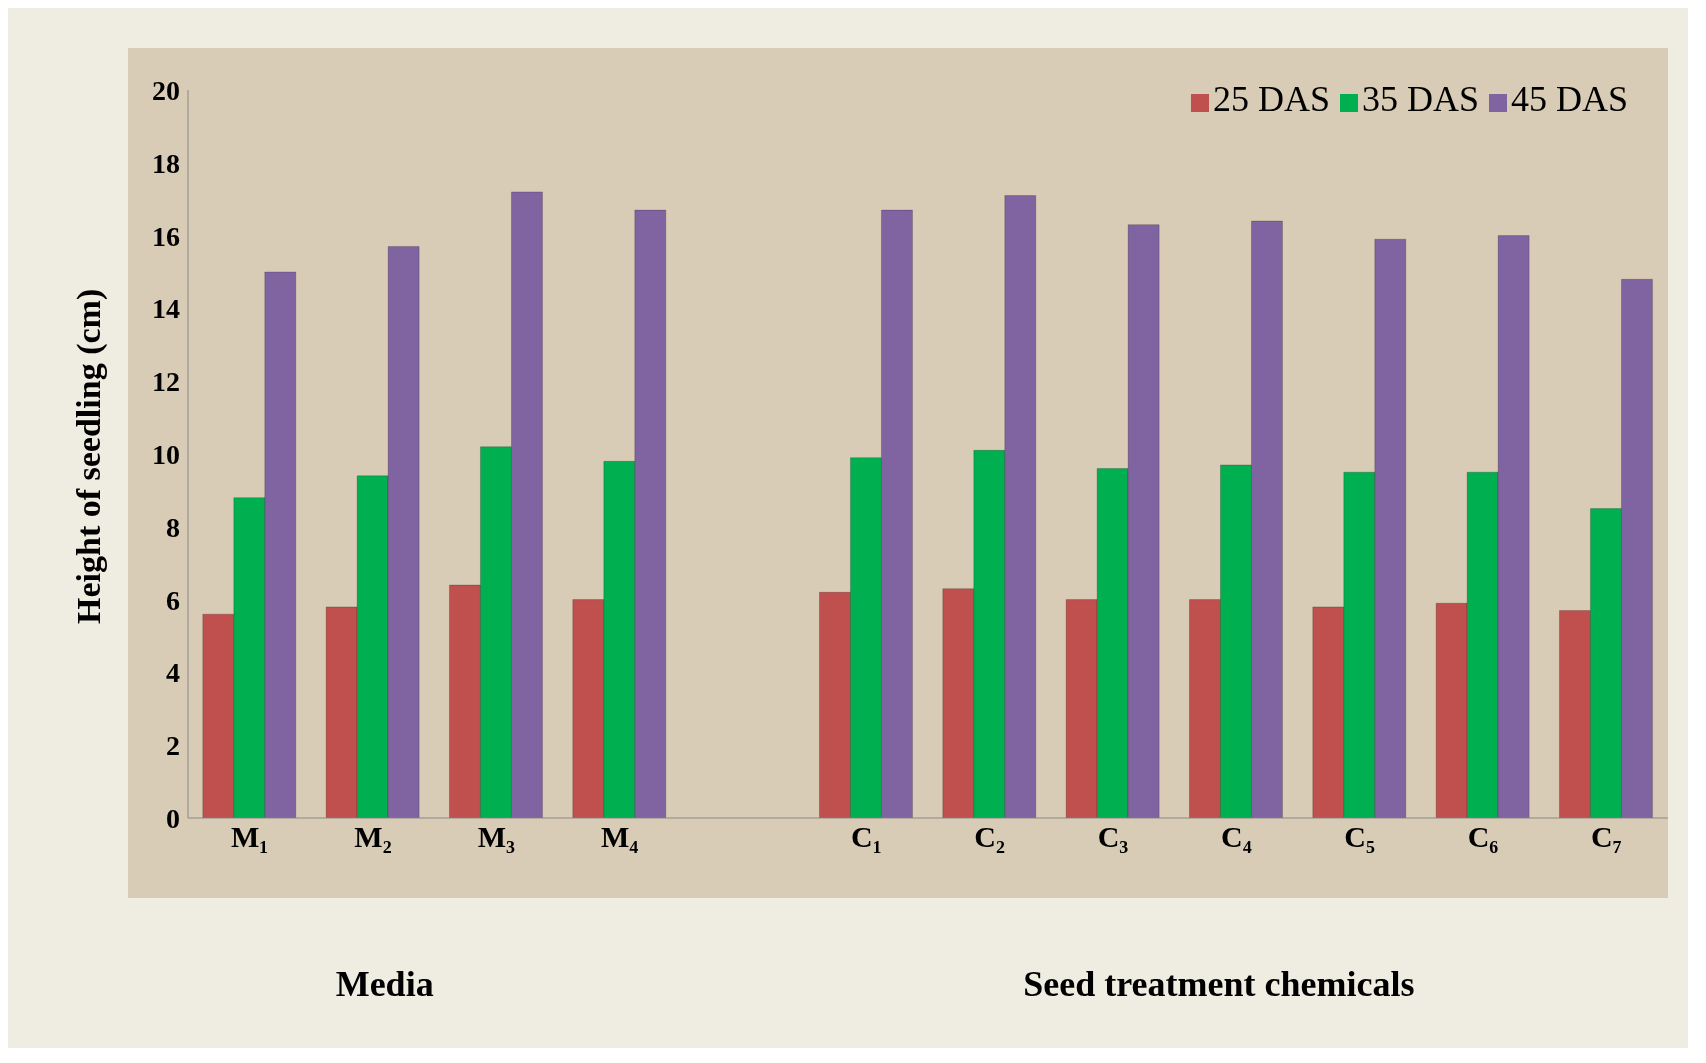 The height and width of the screenshot is (1063, 1706). Describe the element at coordinates (373, 837) in the screenshot. I see `x-tick-label: M₂` at that location.